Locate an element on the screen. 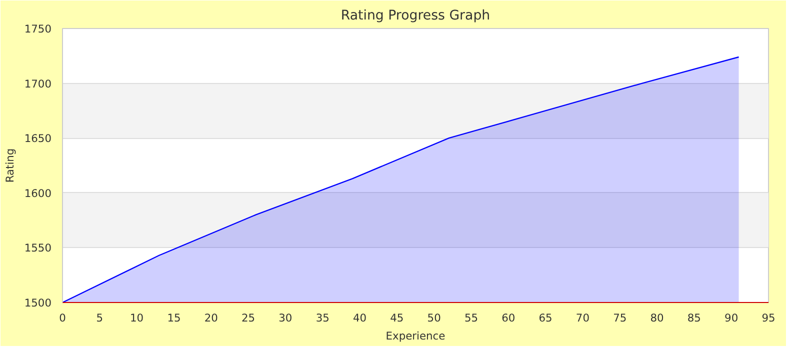 This screenshot has width=790, height=350. x-tick-label: 5 is located at coordinates (100, 318).